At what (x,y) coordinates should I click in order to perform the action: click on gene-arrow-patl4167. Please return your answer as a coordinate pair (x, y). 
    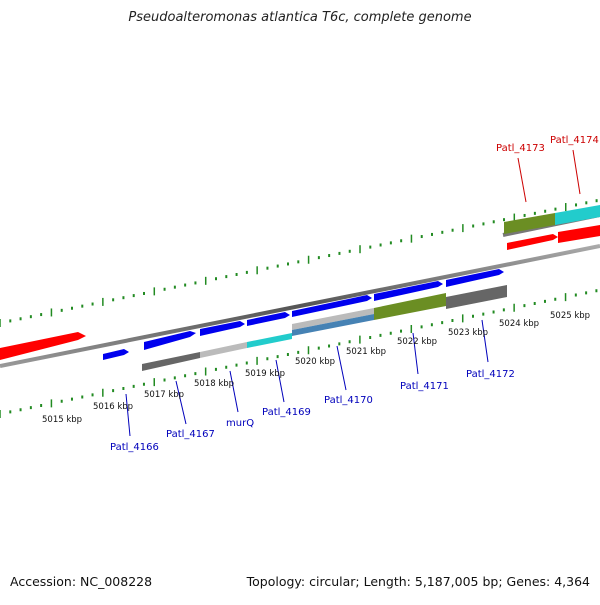
    Looking at the image, I should click on (170, 340).